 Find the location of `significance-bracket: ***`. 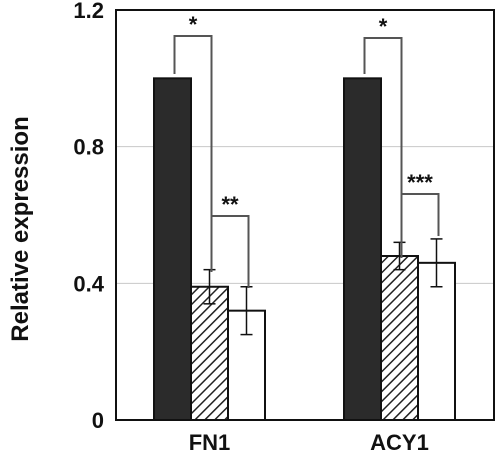

significance-bracket: *** is located at coordinates (420, 210).